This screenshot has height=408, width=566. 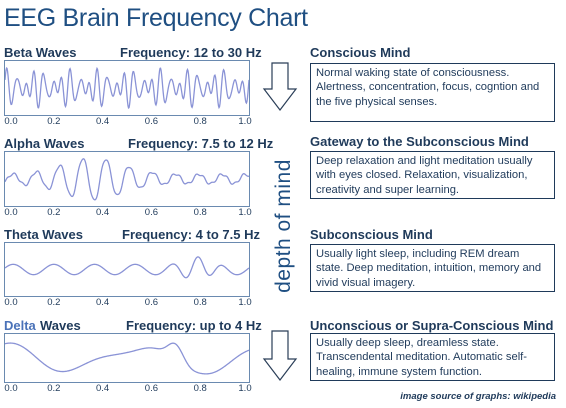 I want to click on alpha-frequency-label: Frequency: 7.5 to 12 Hz, so click(x=201, y=143).